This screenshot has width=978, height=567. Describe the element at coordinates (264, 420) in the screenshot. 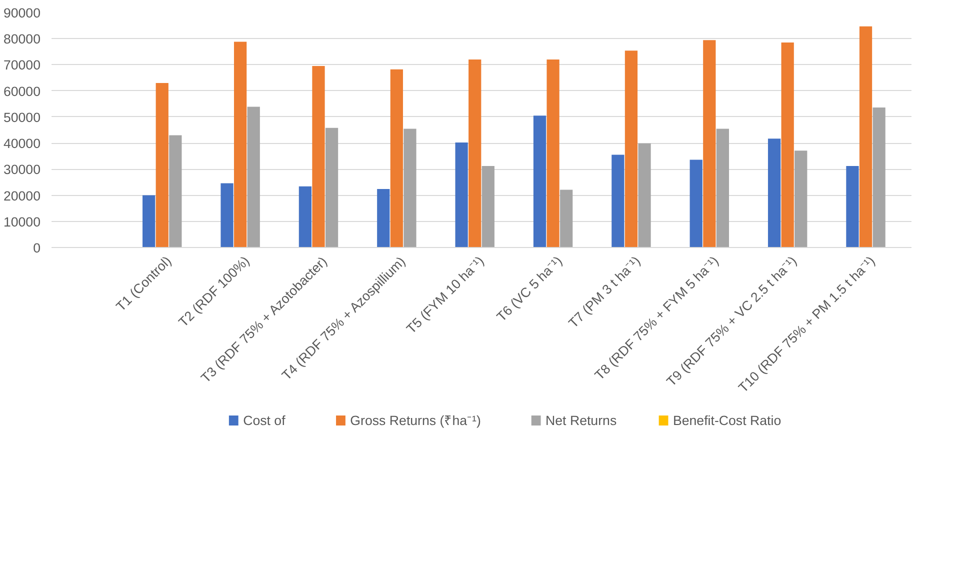

I see `legend-label: Cost of` at that location.